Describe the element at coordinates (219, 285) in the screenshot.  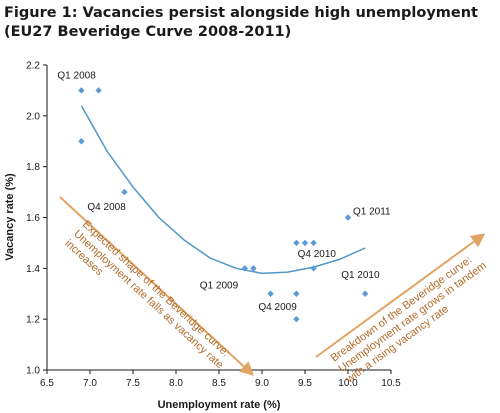
I see `point-label: Q1 2009` at that location.